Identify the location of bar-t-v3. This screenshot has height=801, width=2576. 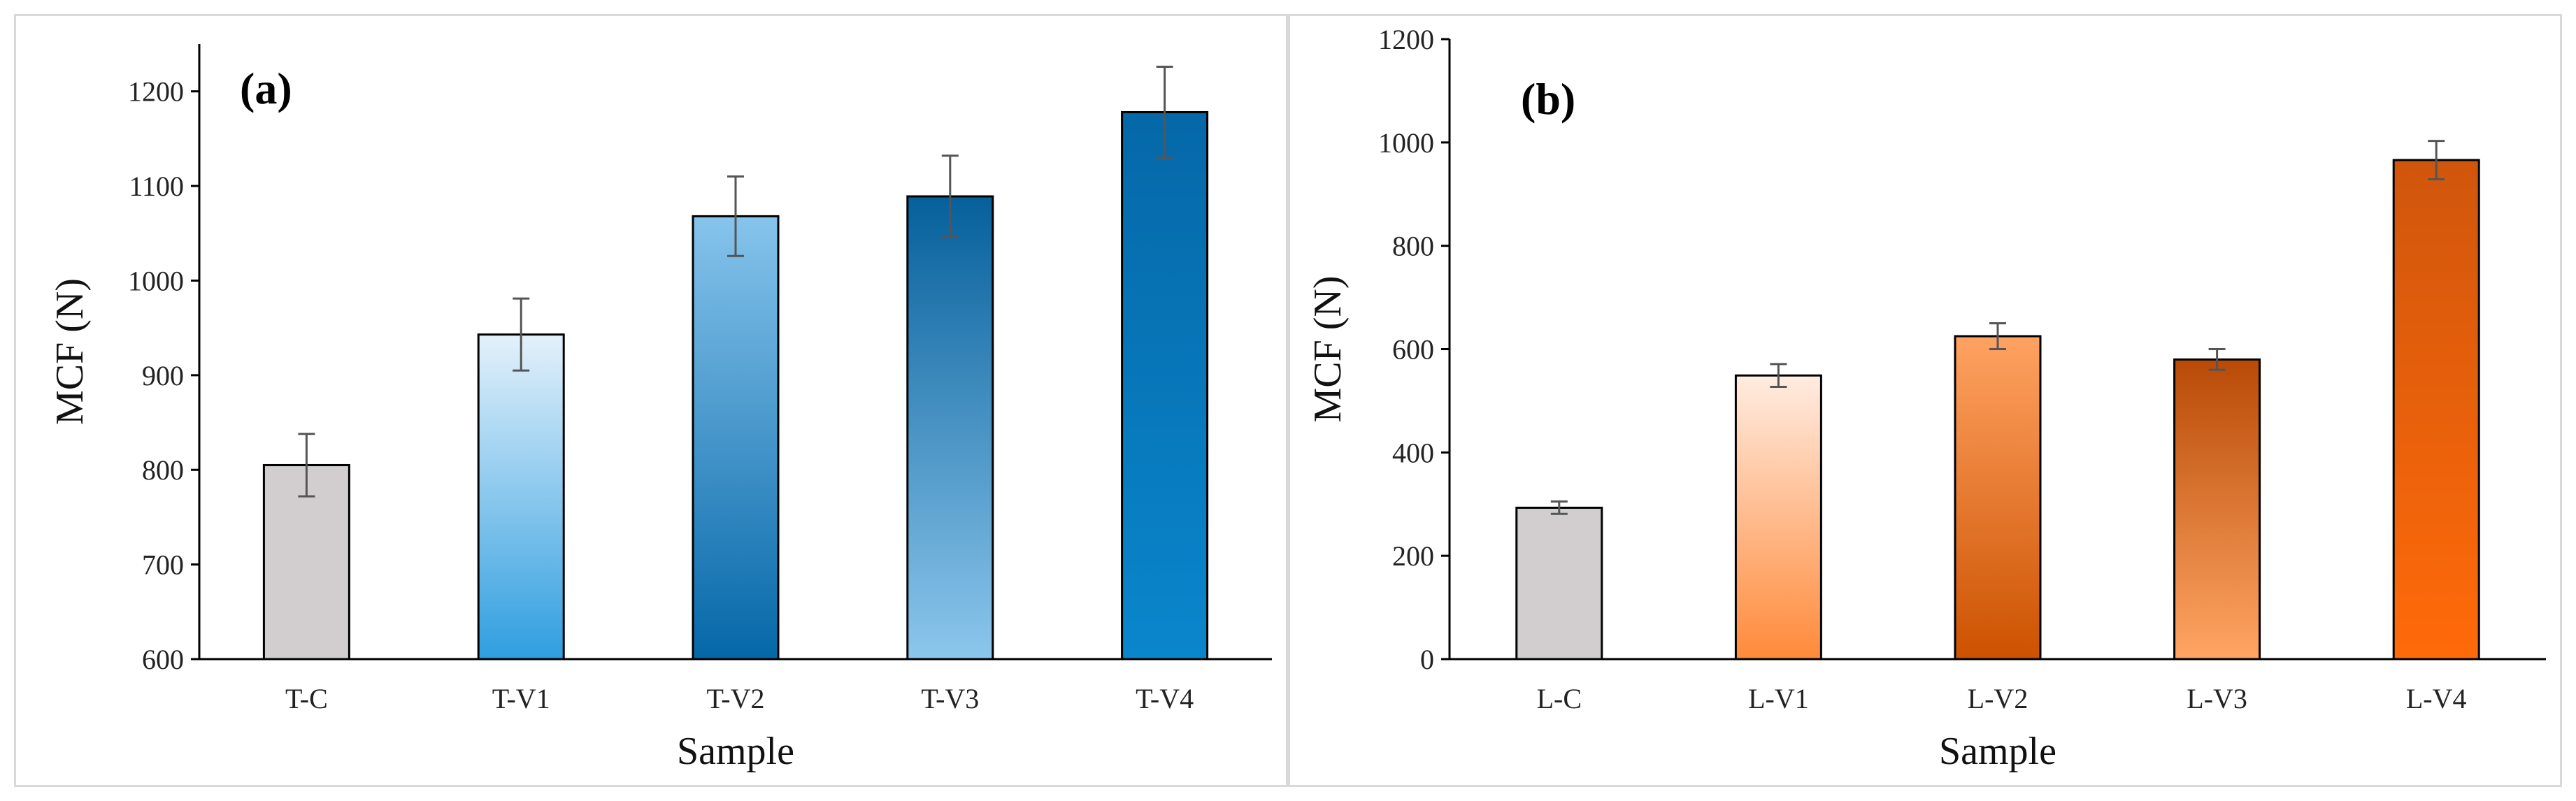
(950, 428).